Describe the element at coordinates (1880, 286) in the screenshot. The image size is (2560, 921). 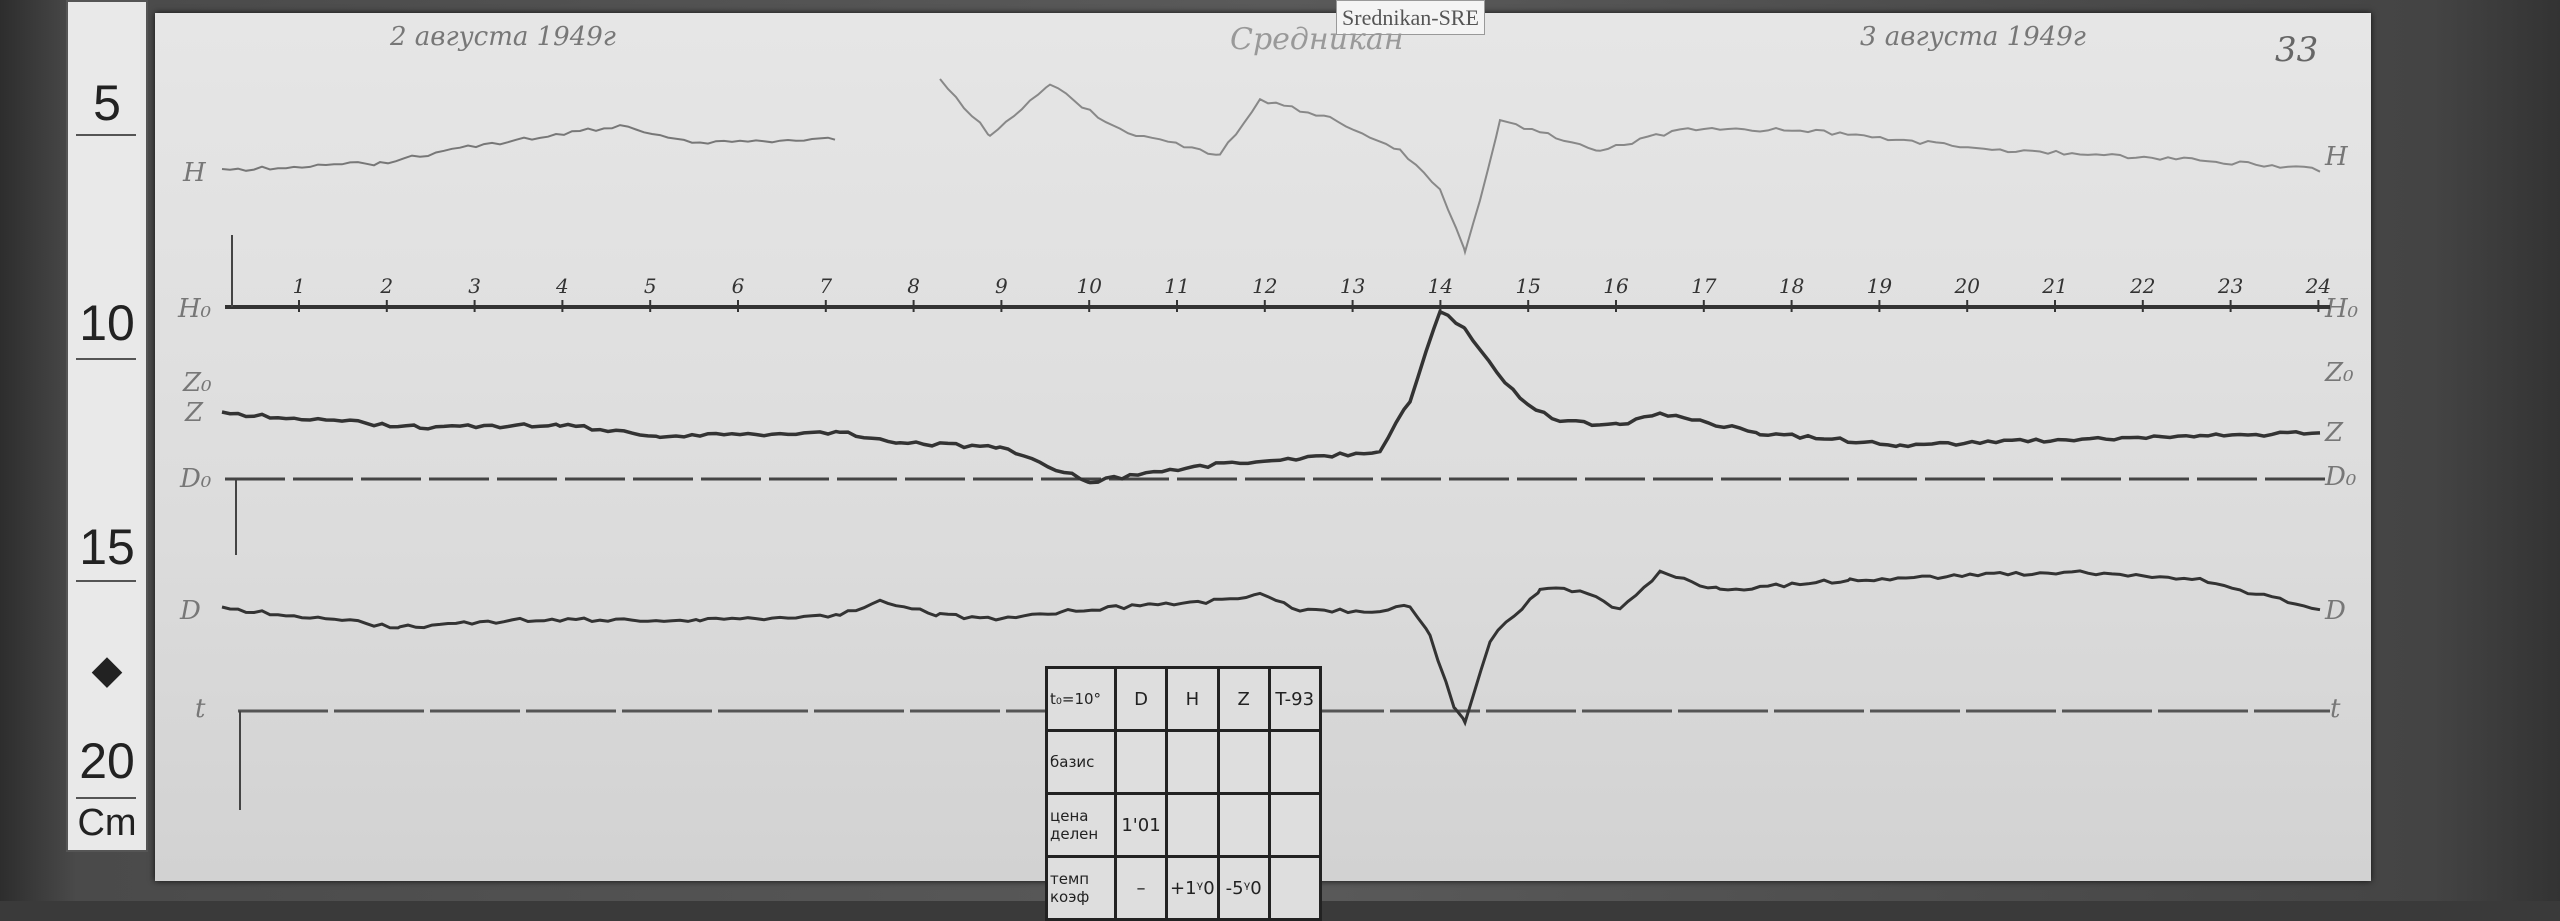
I see `hour-label: 19` at that location.